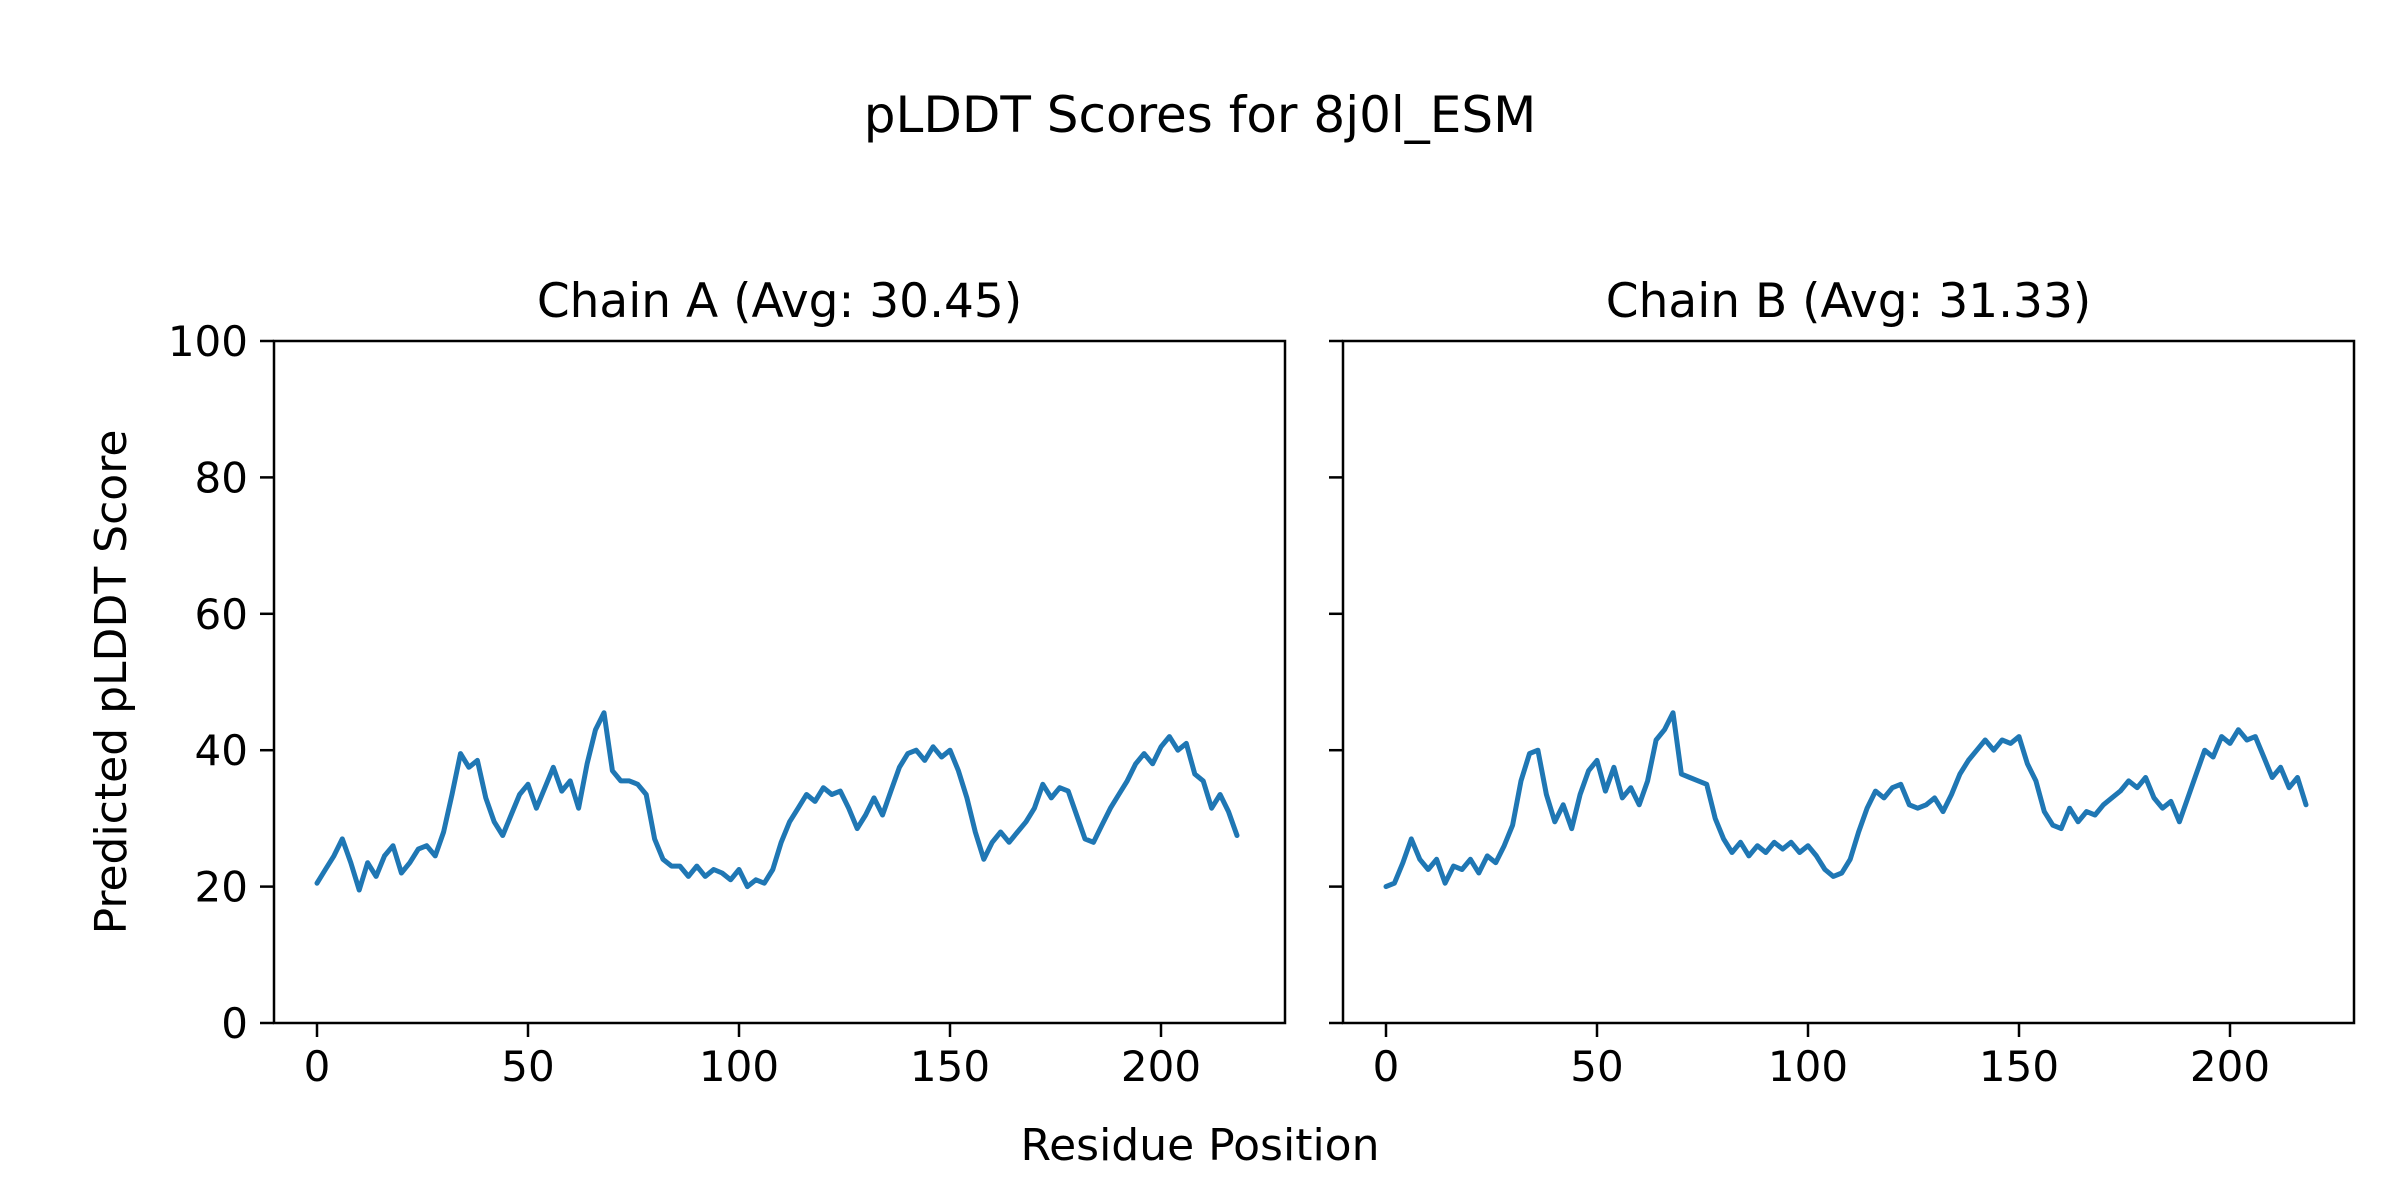  Describe the element at coordinates (1200, 1145) in the screenshot. I see `x-axis-label: Residue Position` at that location.